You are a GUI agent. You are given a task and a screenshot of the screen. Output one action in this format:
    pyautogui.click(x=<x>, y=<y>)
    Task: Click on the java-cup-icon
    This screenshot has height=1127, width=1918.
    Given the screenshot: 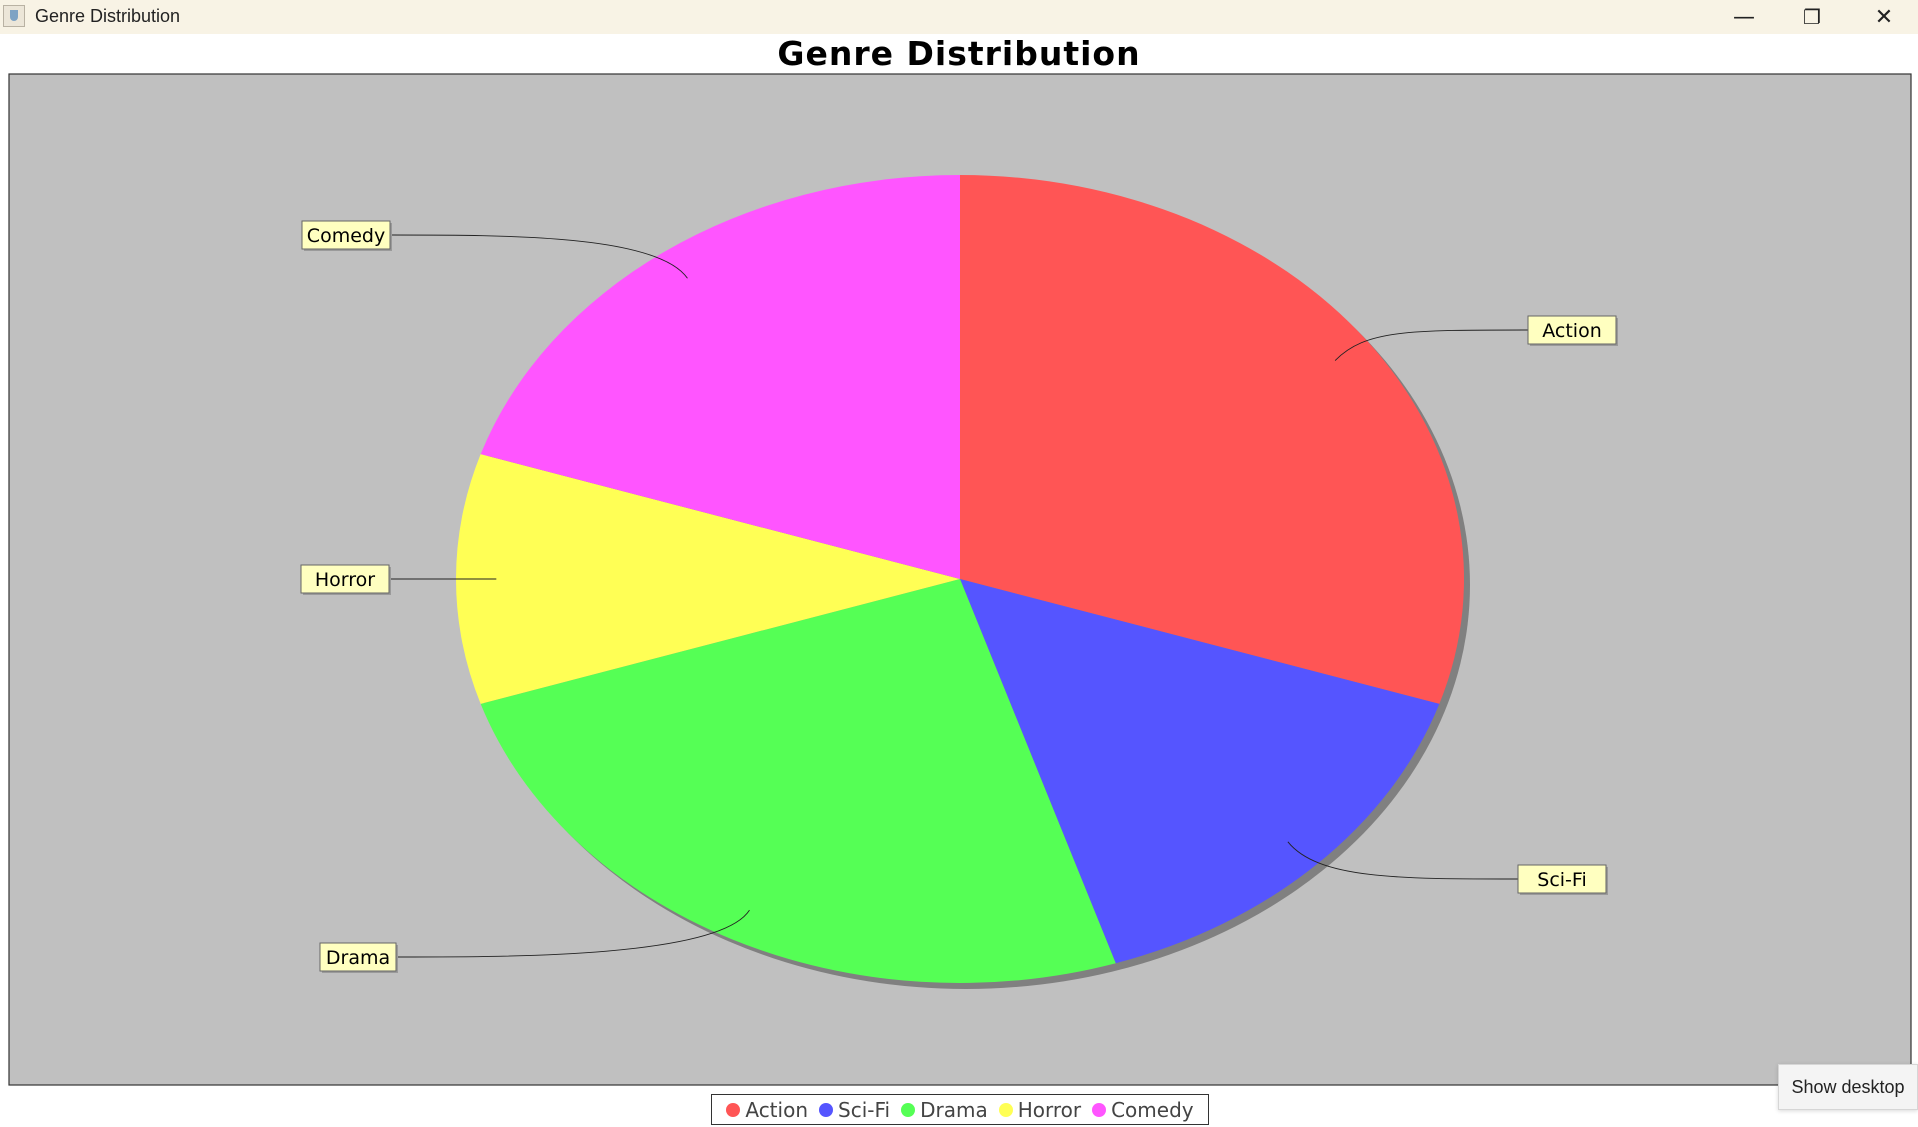 What is the action you would take?
    pyautogui.click(x=14, y=16)
    